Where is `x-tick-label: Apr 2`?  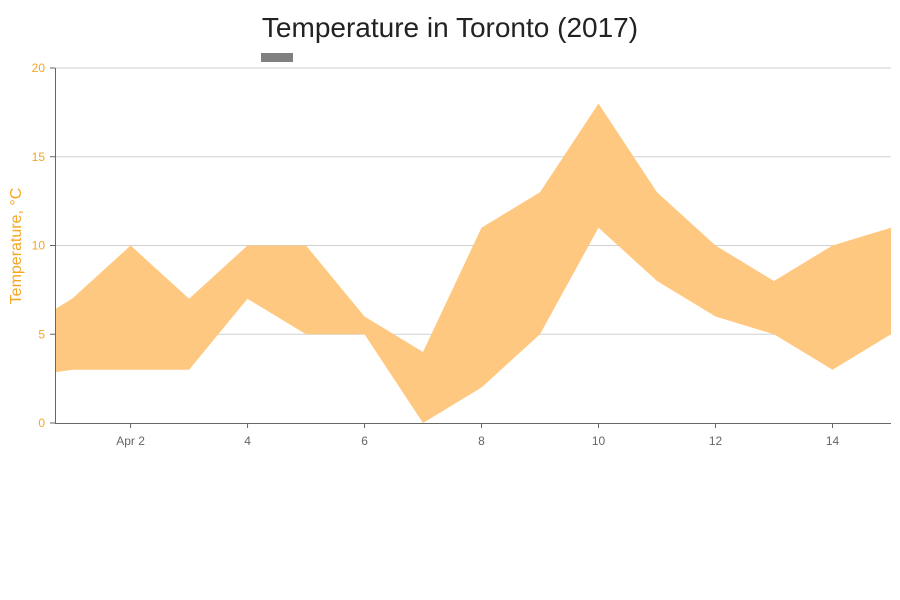
x-tick-label: Apr 2 is located at coordinates (130, 441).